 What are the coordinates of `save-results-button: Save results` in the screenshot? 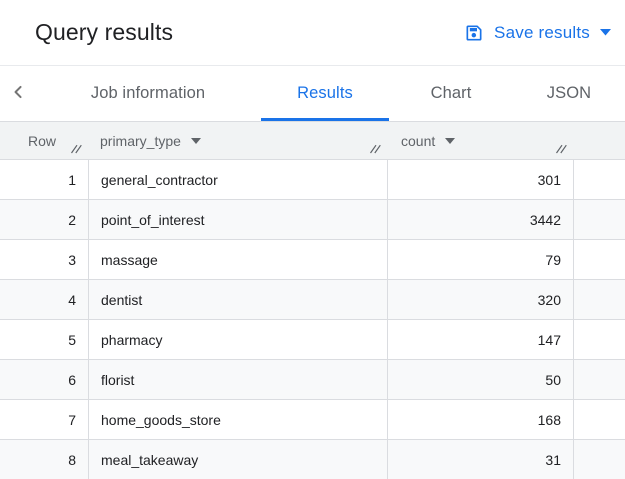 It's located at (537, 33).